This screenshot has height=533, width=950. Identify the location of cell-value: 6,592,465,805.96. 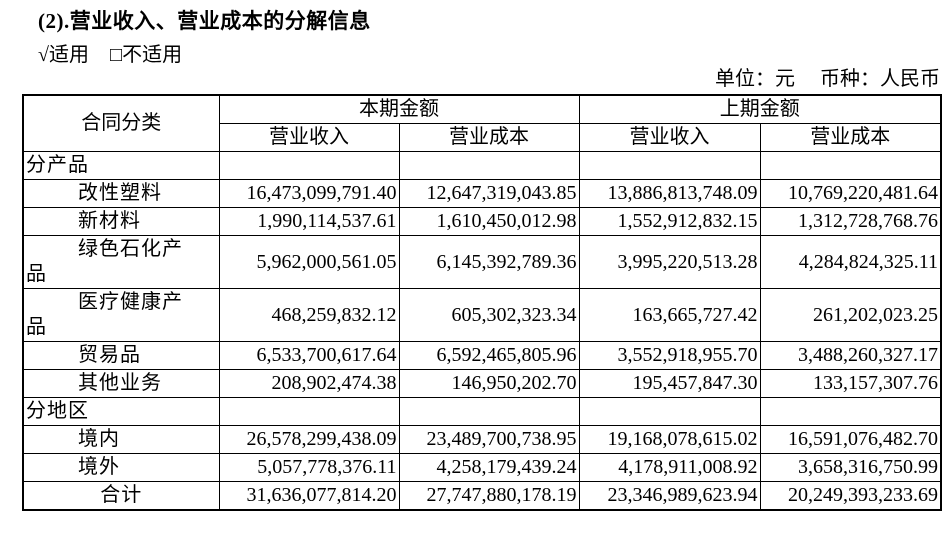
(489, 355).